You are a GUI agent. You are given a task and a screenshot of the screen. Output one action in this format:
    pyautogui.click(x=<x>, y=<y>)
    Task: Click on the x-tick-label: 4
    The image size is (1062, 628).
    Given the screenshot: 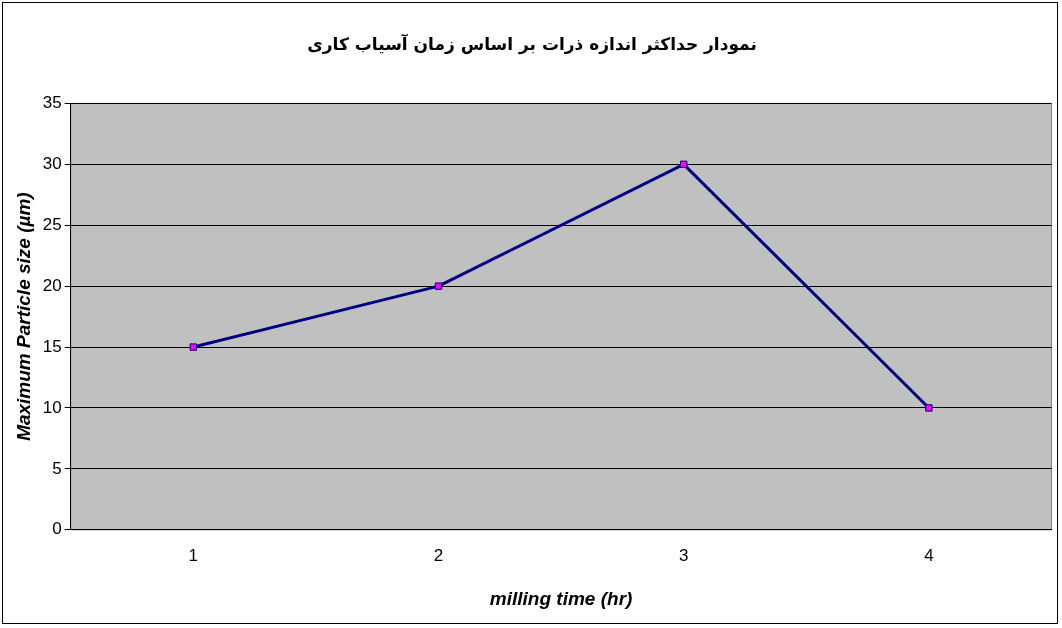 What is the action you would take?
    pyautogui.click(x=929, y=555)
    